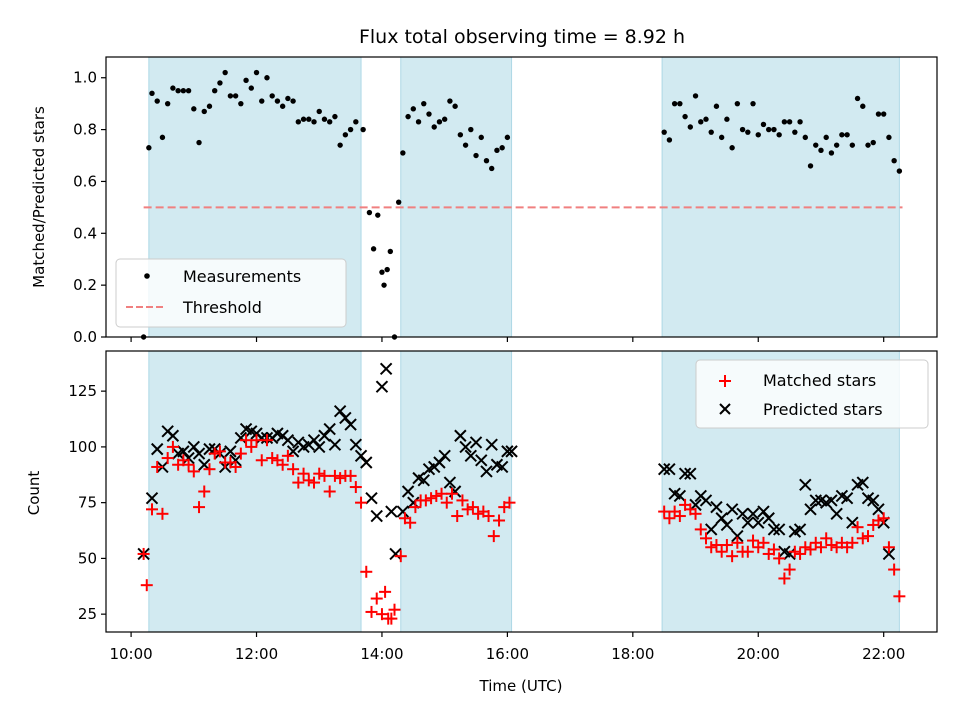 This screenshot has width=960, height=720. What do you see at coordinates (39, 197) in the screenshot?
I see `ratio-y-axis-label: Matched/Predicted stars` at bounding box center [39, 197].